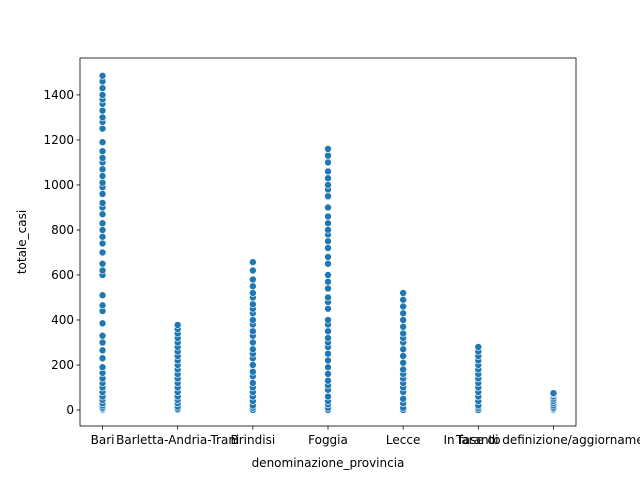  I want to click on x-tick-label: Bari, so click(103, 440).